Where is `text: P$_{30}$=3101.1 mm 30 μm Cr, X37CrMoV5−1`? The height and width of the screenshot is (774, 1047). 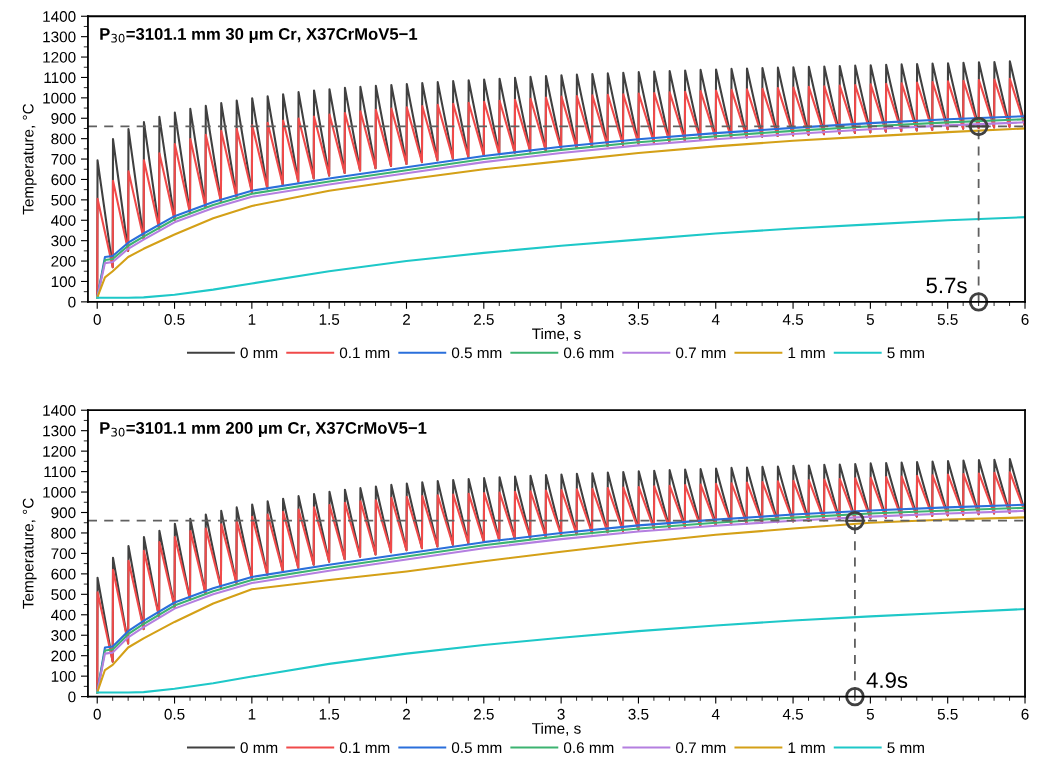 text: P$_{30}$=3101.1 mm 30 μm Cr, X37CrMoV5−1 is located at coordinates (259, 36).